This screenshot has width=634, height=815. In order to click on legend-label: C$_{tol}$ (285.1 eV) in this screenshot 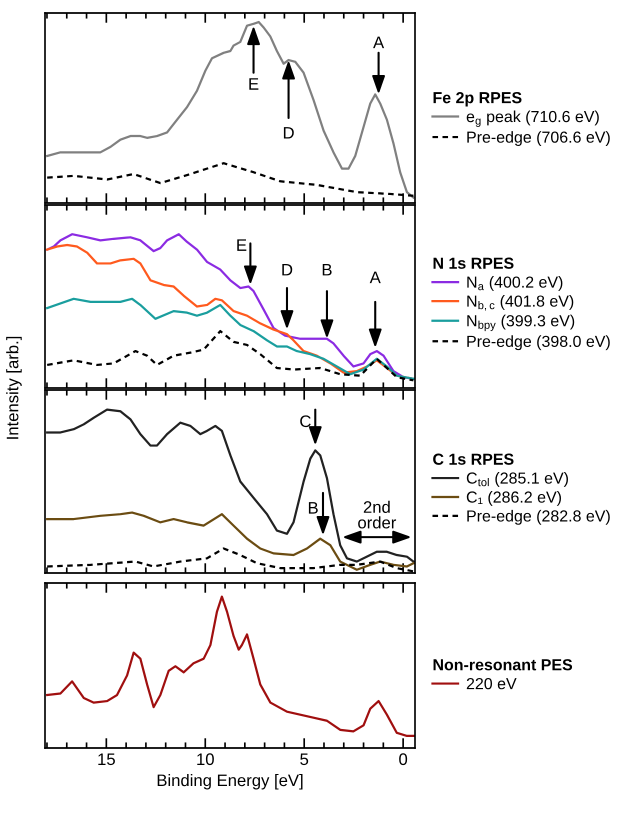, I will do `click(517, 479)`.